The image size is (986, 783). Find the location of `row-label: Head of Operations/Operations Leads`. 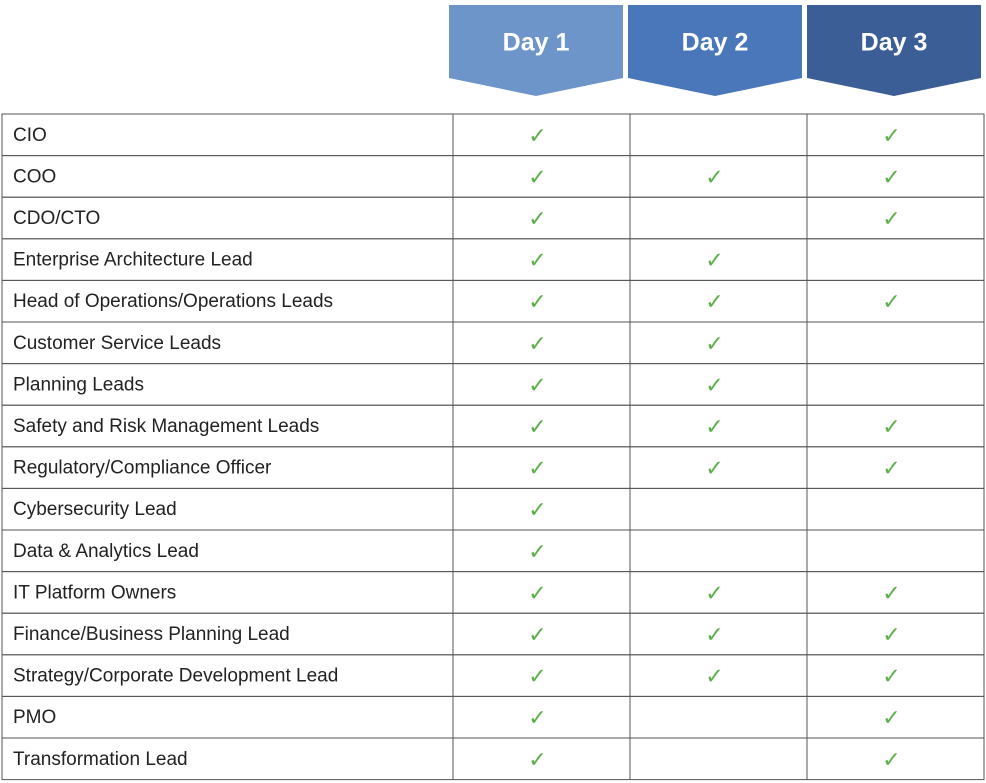

row-label: Head of Operations/Operations Leads is located at coordinates (173, 301).